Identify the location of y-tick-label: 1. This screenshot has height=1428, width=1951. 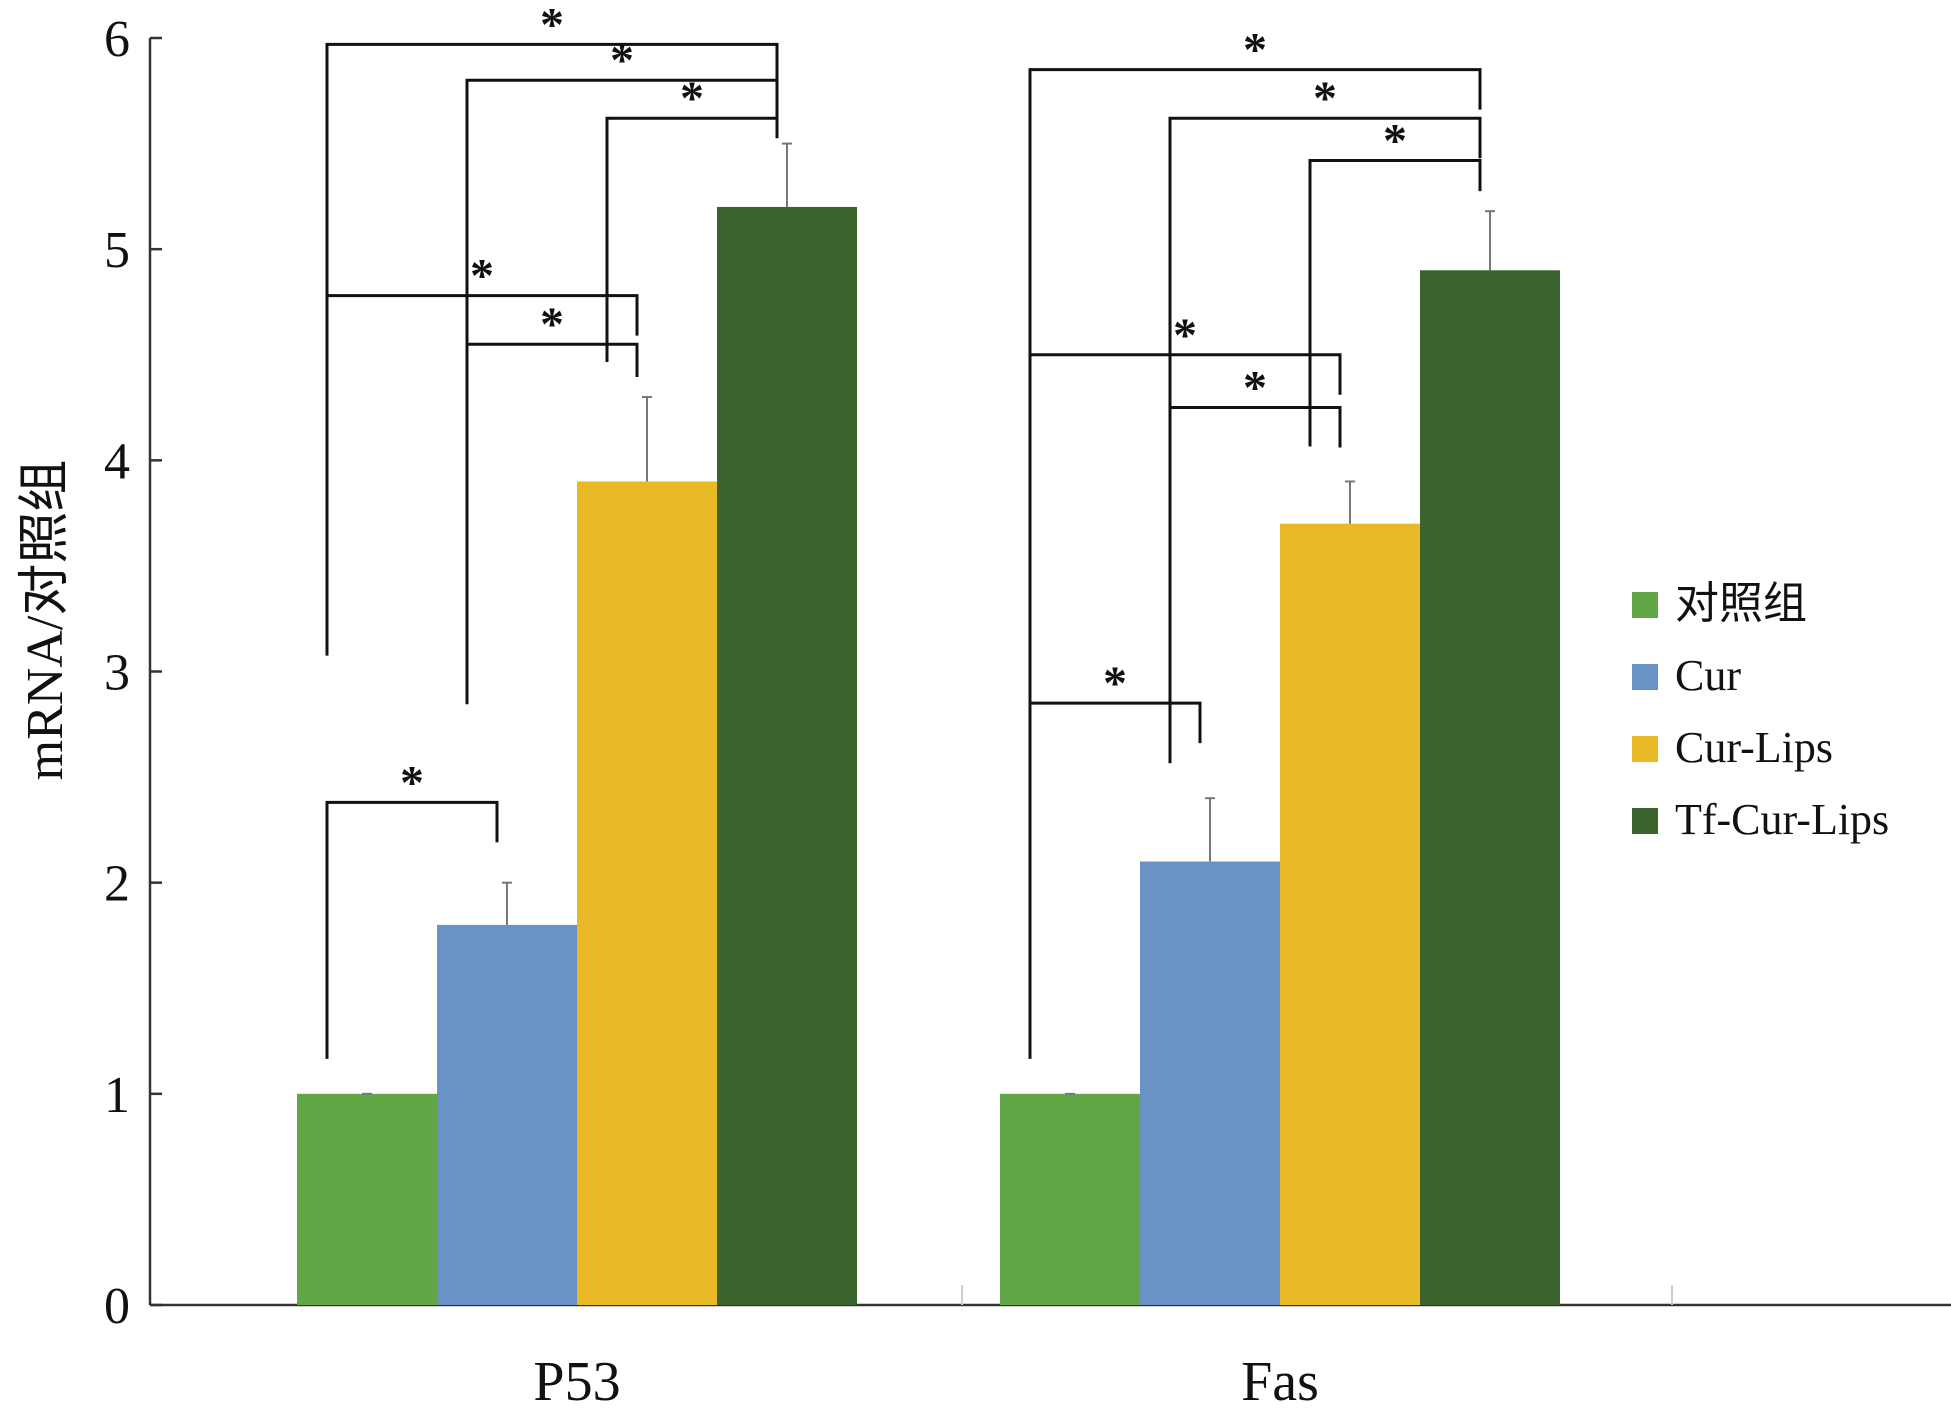
(117, 1095).